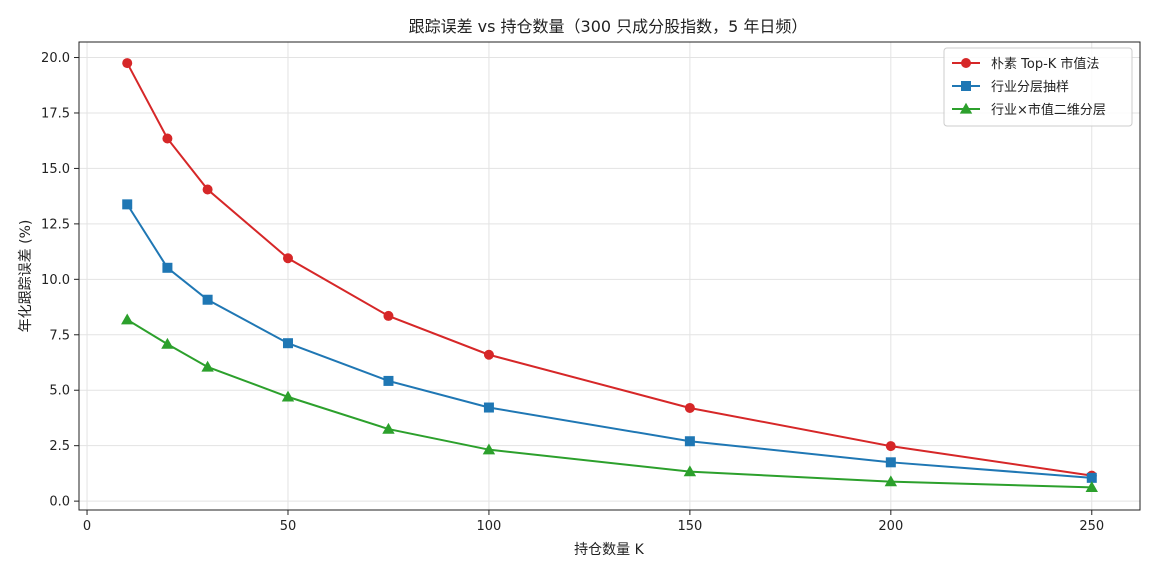  Describe the element at coordinates (26, 276) in the screenshot. I see `y-axis-label: 年化跟踪误差 (%)` at that location.